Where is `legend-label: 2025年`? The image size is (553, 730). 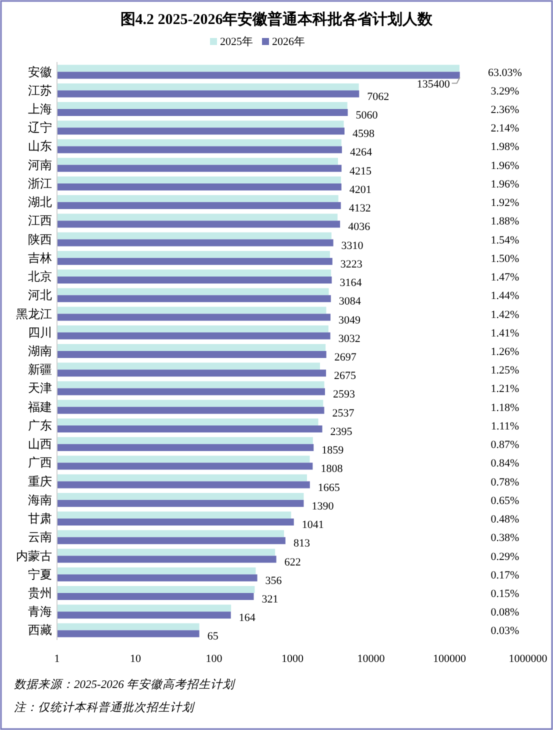 legend-label: 2025年 is located at coordinates (236, 42).